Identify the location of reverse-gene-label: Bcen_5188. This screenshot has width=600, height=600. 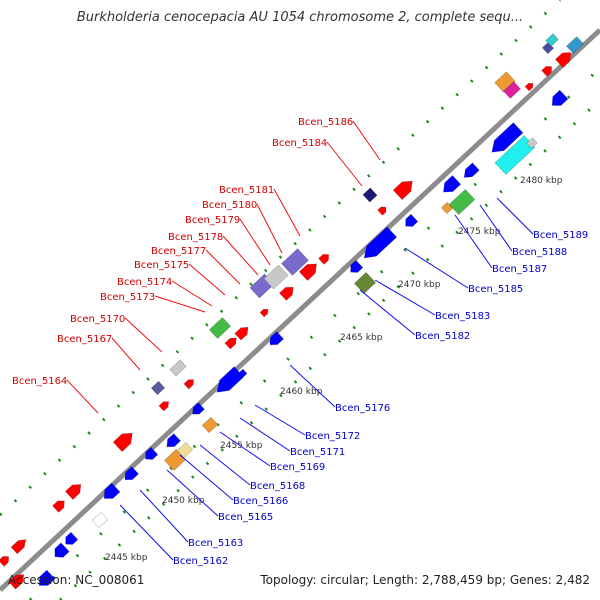
(539, 252).